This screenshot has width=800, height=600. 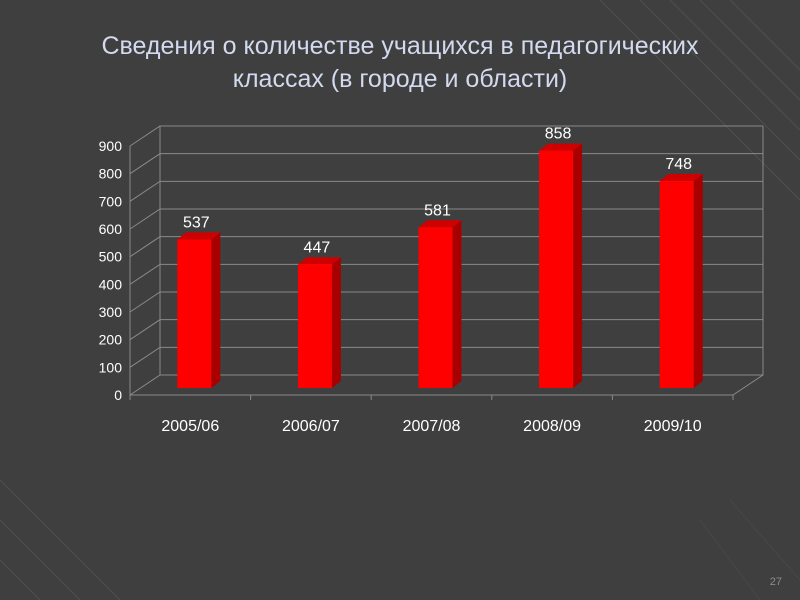 What do you see at coordinates (678, 164) in the screenshot?
I see `data-label: 748` at bounding box center [678, 164].